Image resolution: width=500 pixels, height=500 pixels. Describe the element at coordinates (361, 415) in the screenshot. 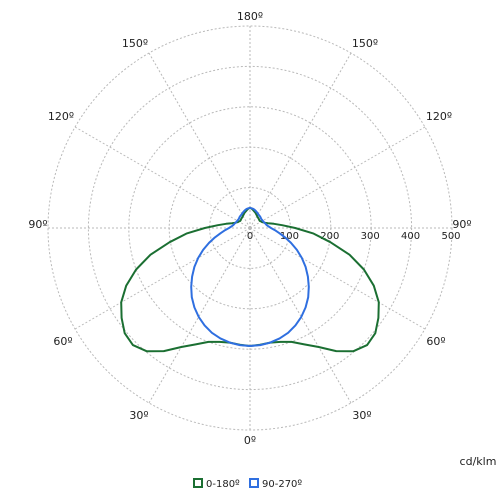

I see `angle-label-lower-right: 30º` at that location.